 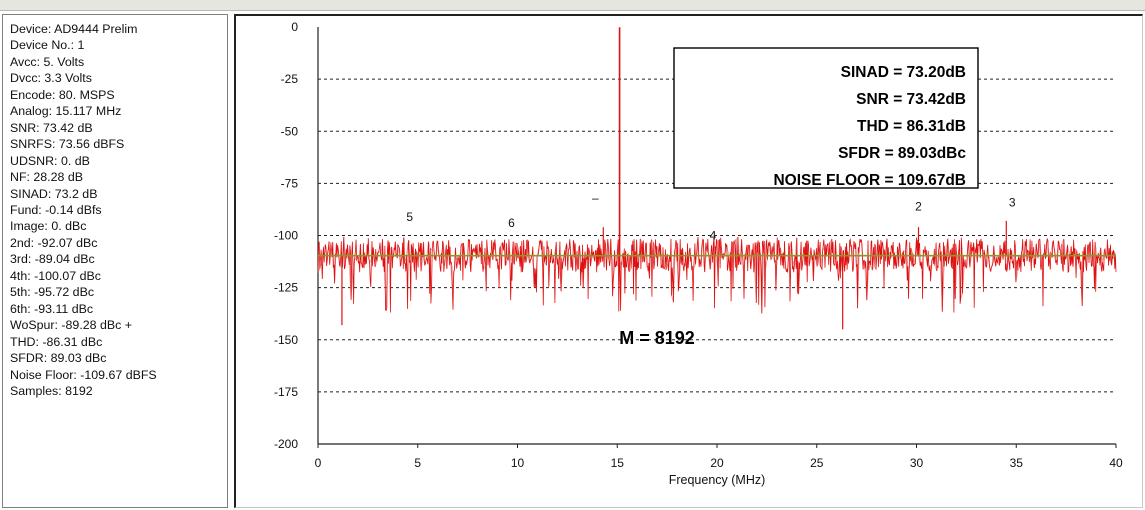 I want to click on info-line: Fund: -0.14 dBfs, so click(x=56, y=209).